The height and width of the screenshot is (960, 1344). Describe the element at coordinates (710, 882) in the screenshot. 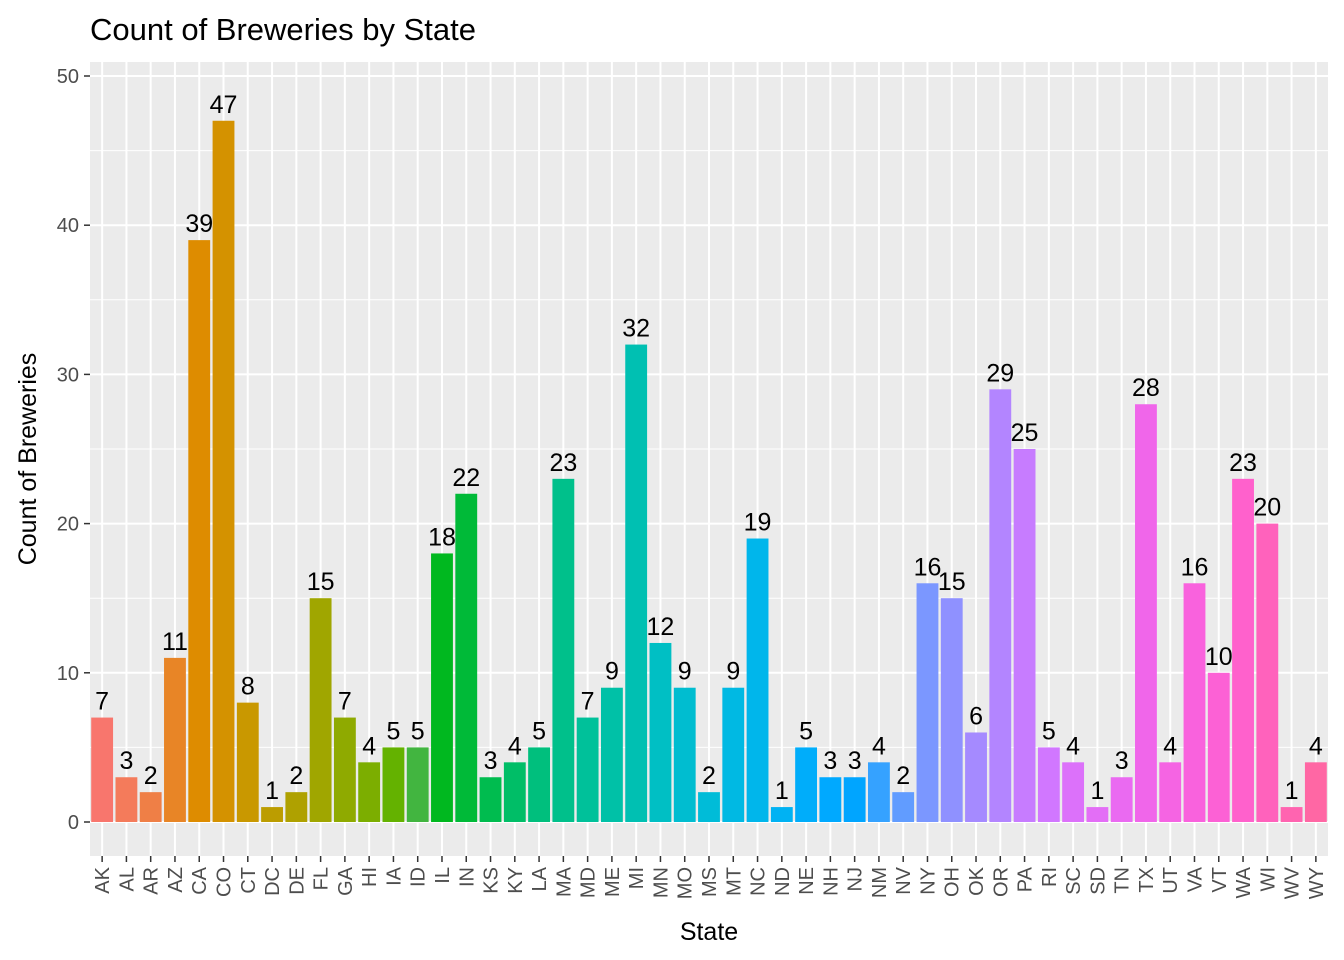

I see `x-tick-label-ms: MS` at that location.